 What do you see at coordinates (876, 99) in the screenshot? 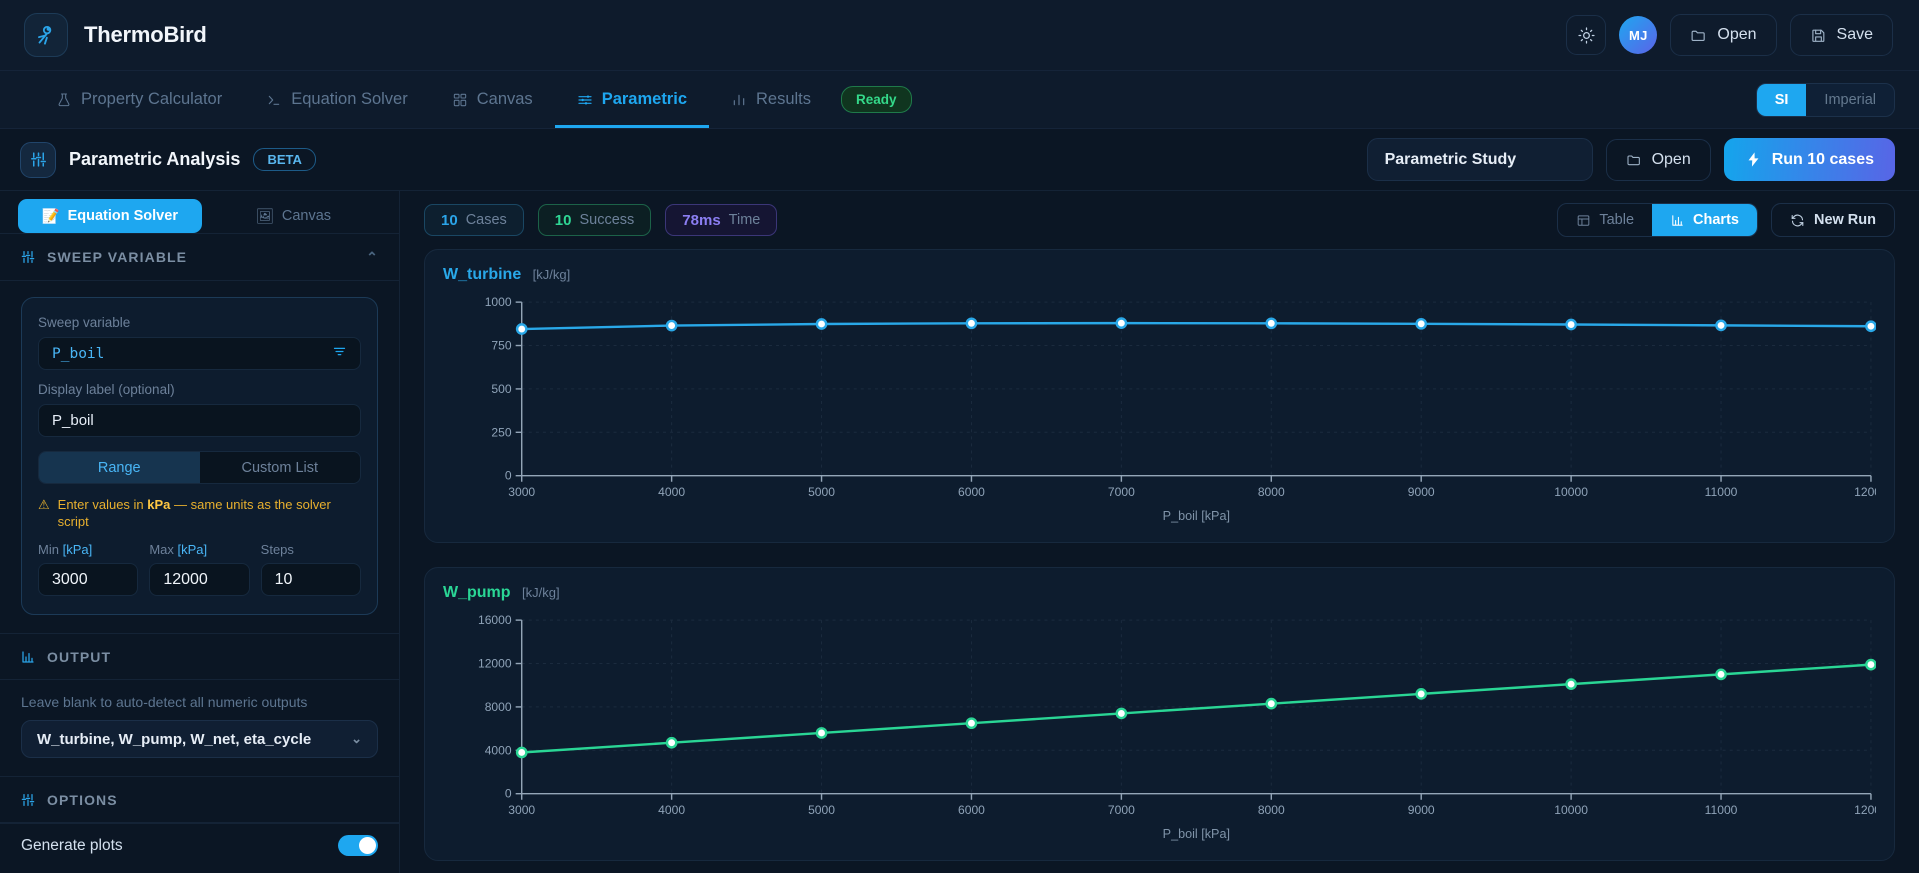
I see `status-badge-ready: Ready` at bounding box center [876, 99].